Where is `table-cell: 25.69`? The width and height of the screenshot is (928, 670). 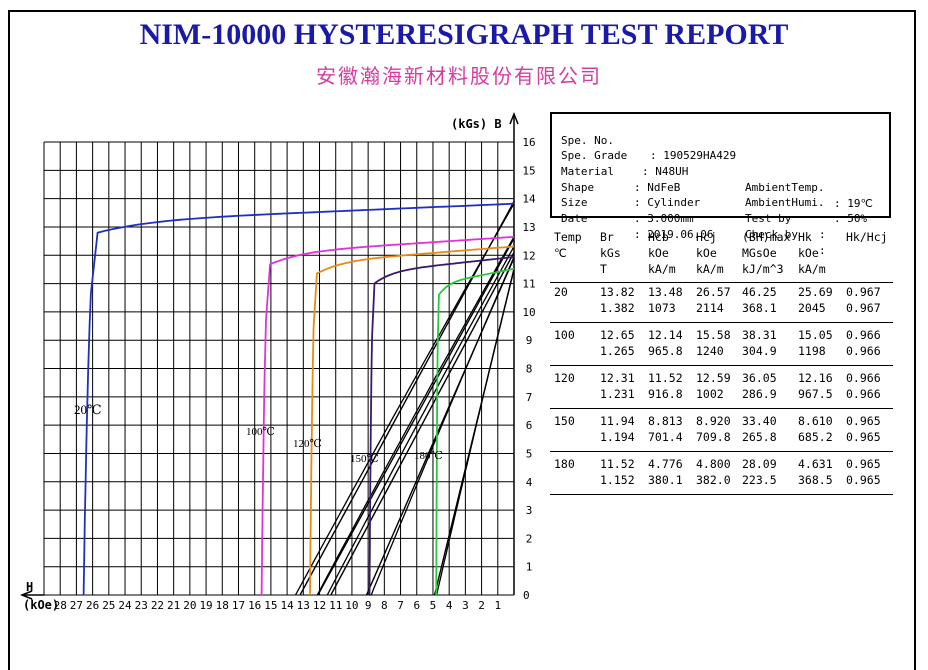
table-cell: 25.69 is located at coordinates (815, 292).